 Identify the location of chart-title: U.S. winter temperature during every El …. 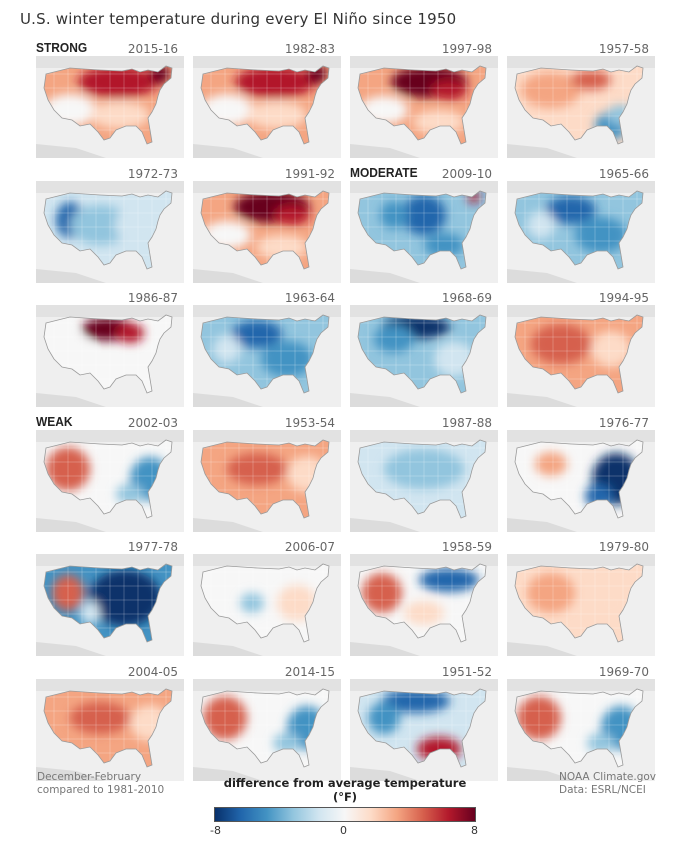
(238, 19).